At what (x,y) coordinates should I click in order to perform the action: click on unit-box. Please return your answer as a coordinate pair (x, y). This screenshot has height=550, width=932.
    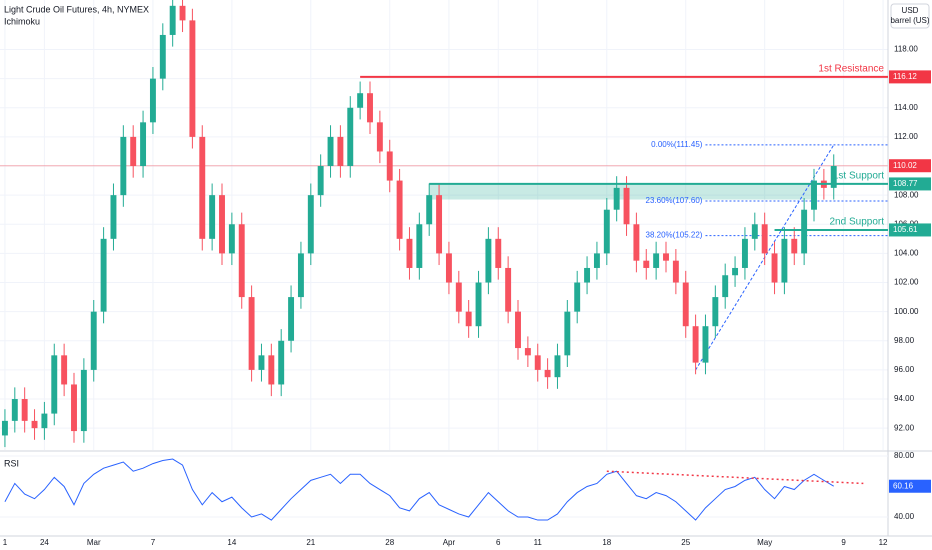
    Looking at the image, I should click on (910, 16).